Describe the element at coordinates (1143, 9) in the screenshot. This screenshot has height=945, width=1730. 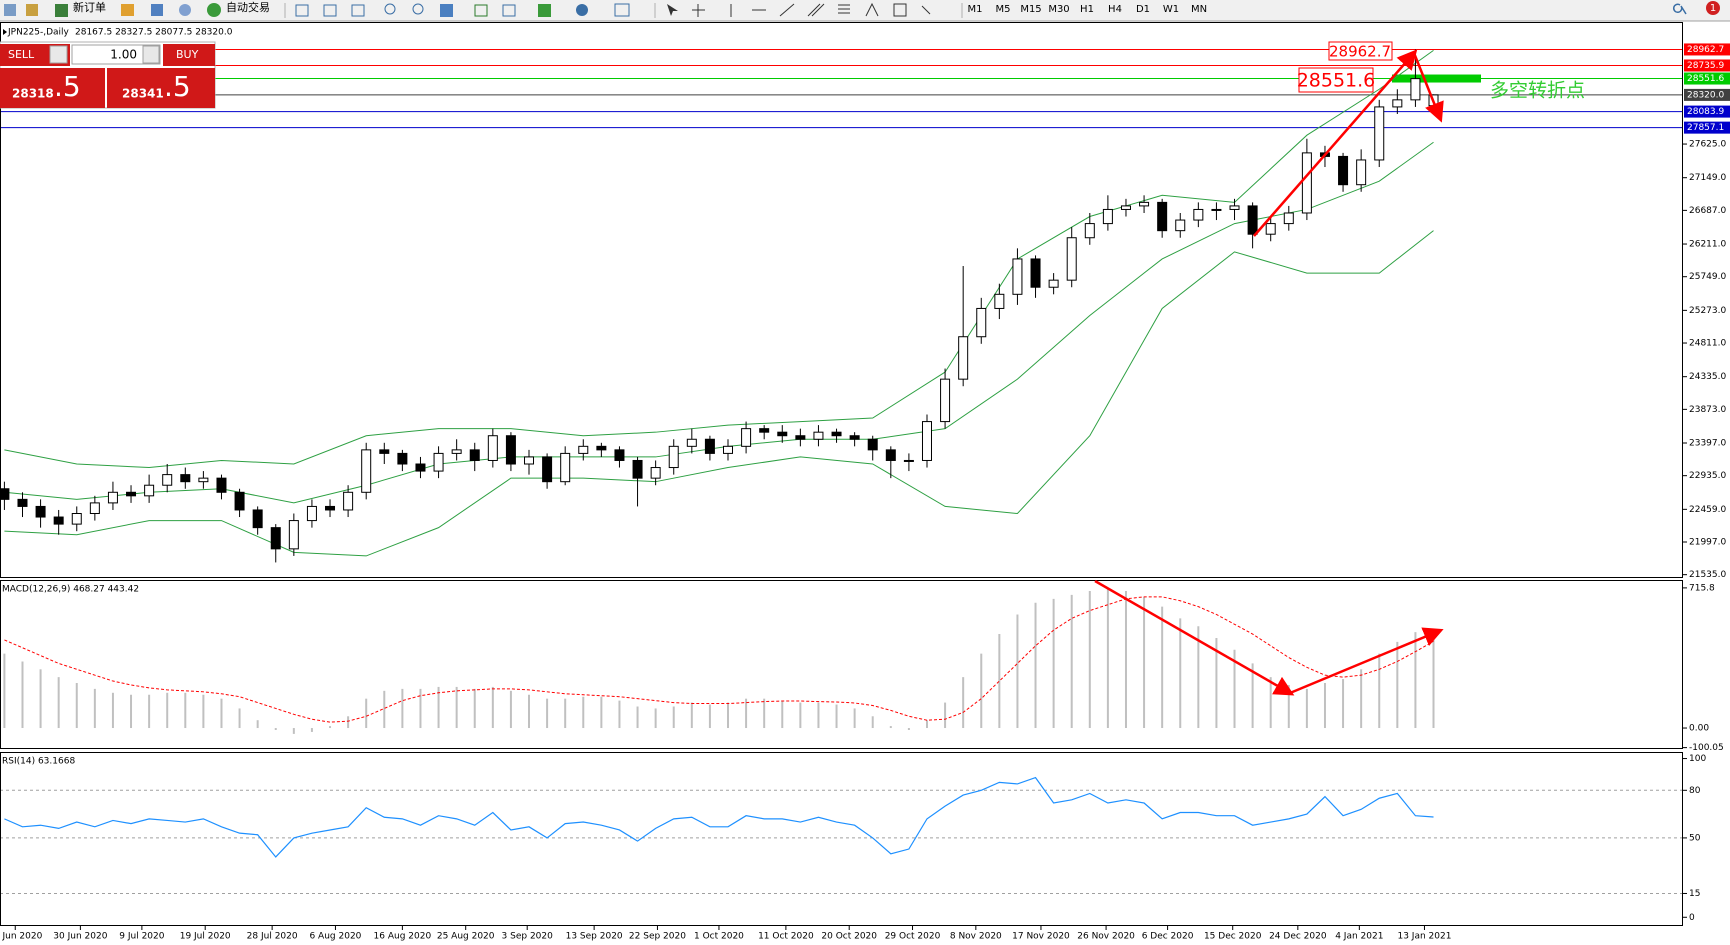
I see `timeframe-button: D1` at that location.